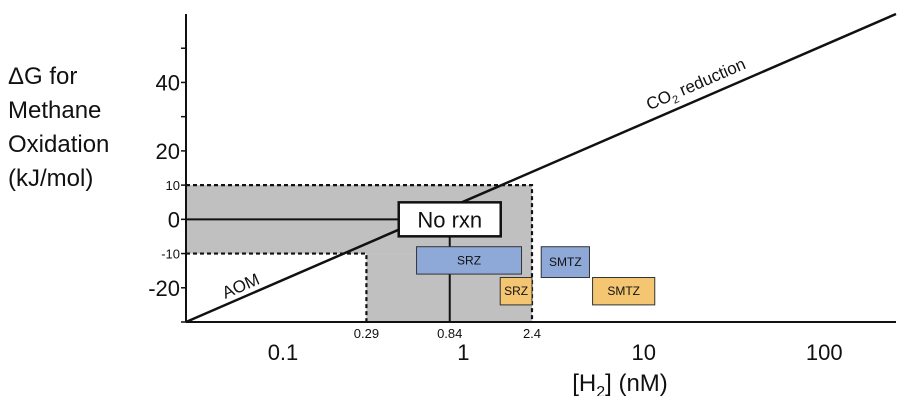 The width and height of the screenshot is (897, 396). Describe the element at coordinates (449, 333) in the screenshot. I see `x-marker-label: 0.84` at that location.